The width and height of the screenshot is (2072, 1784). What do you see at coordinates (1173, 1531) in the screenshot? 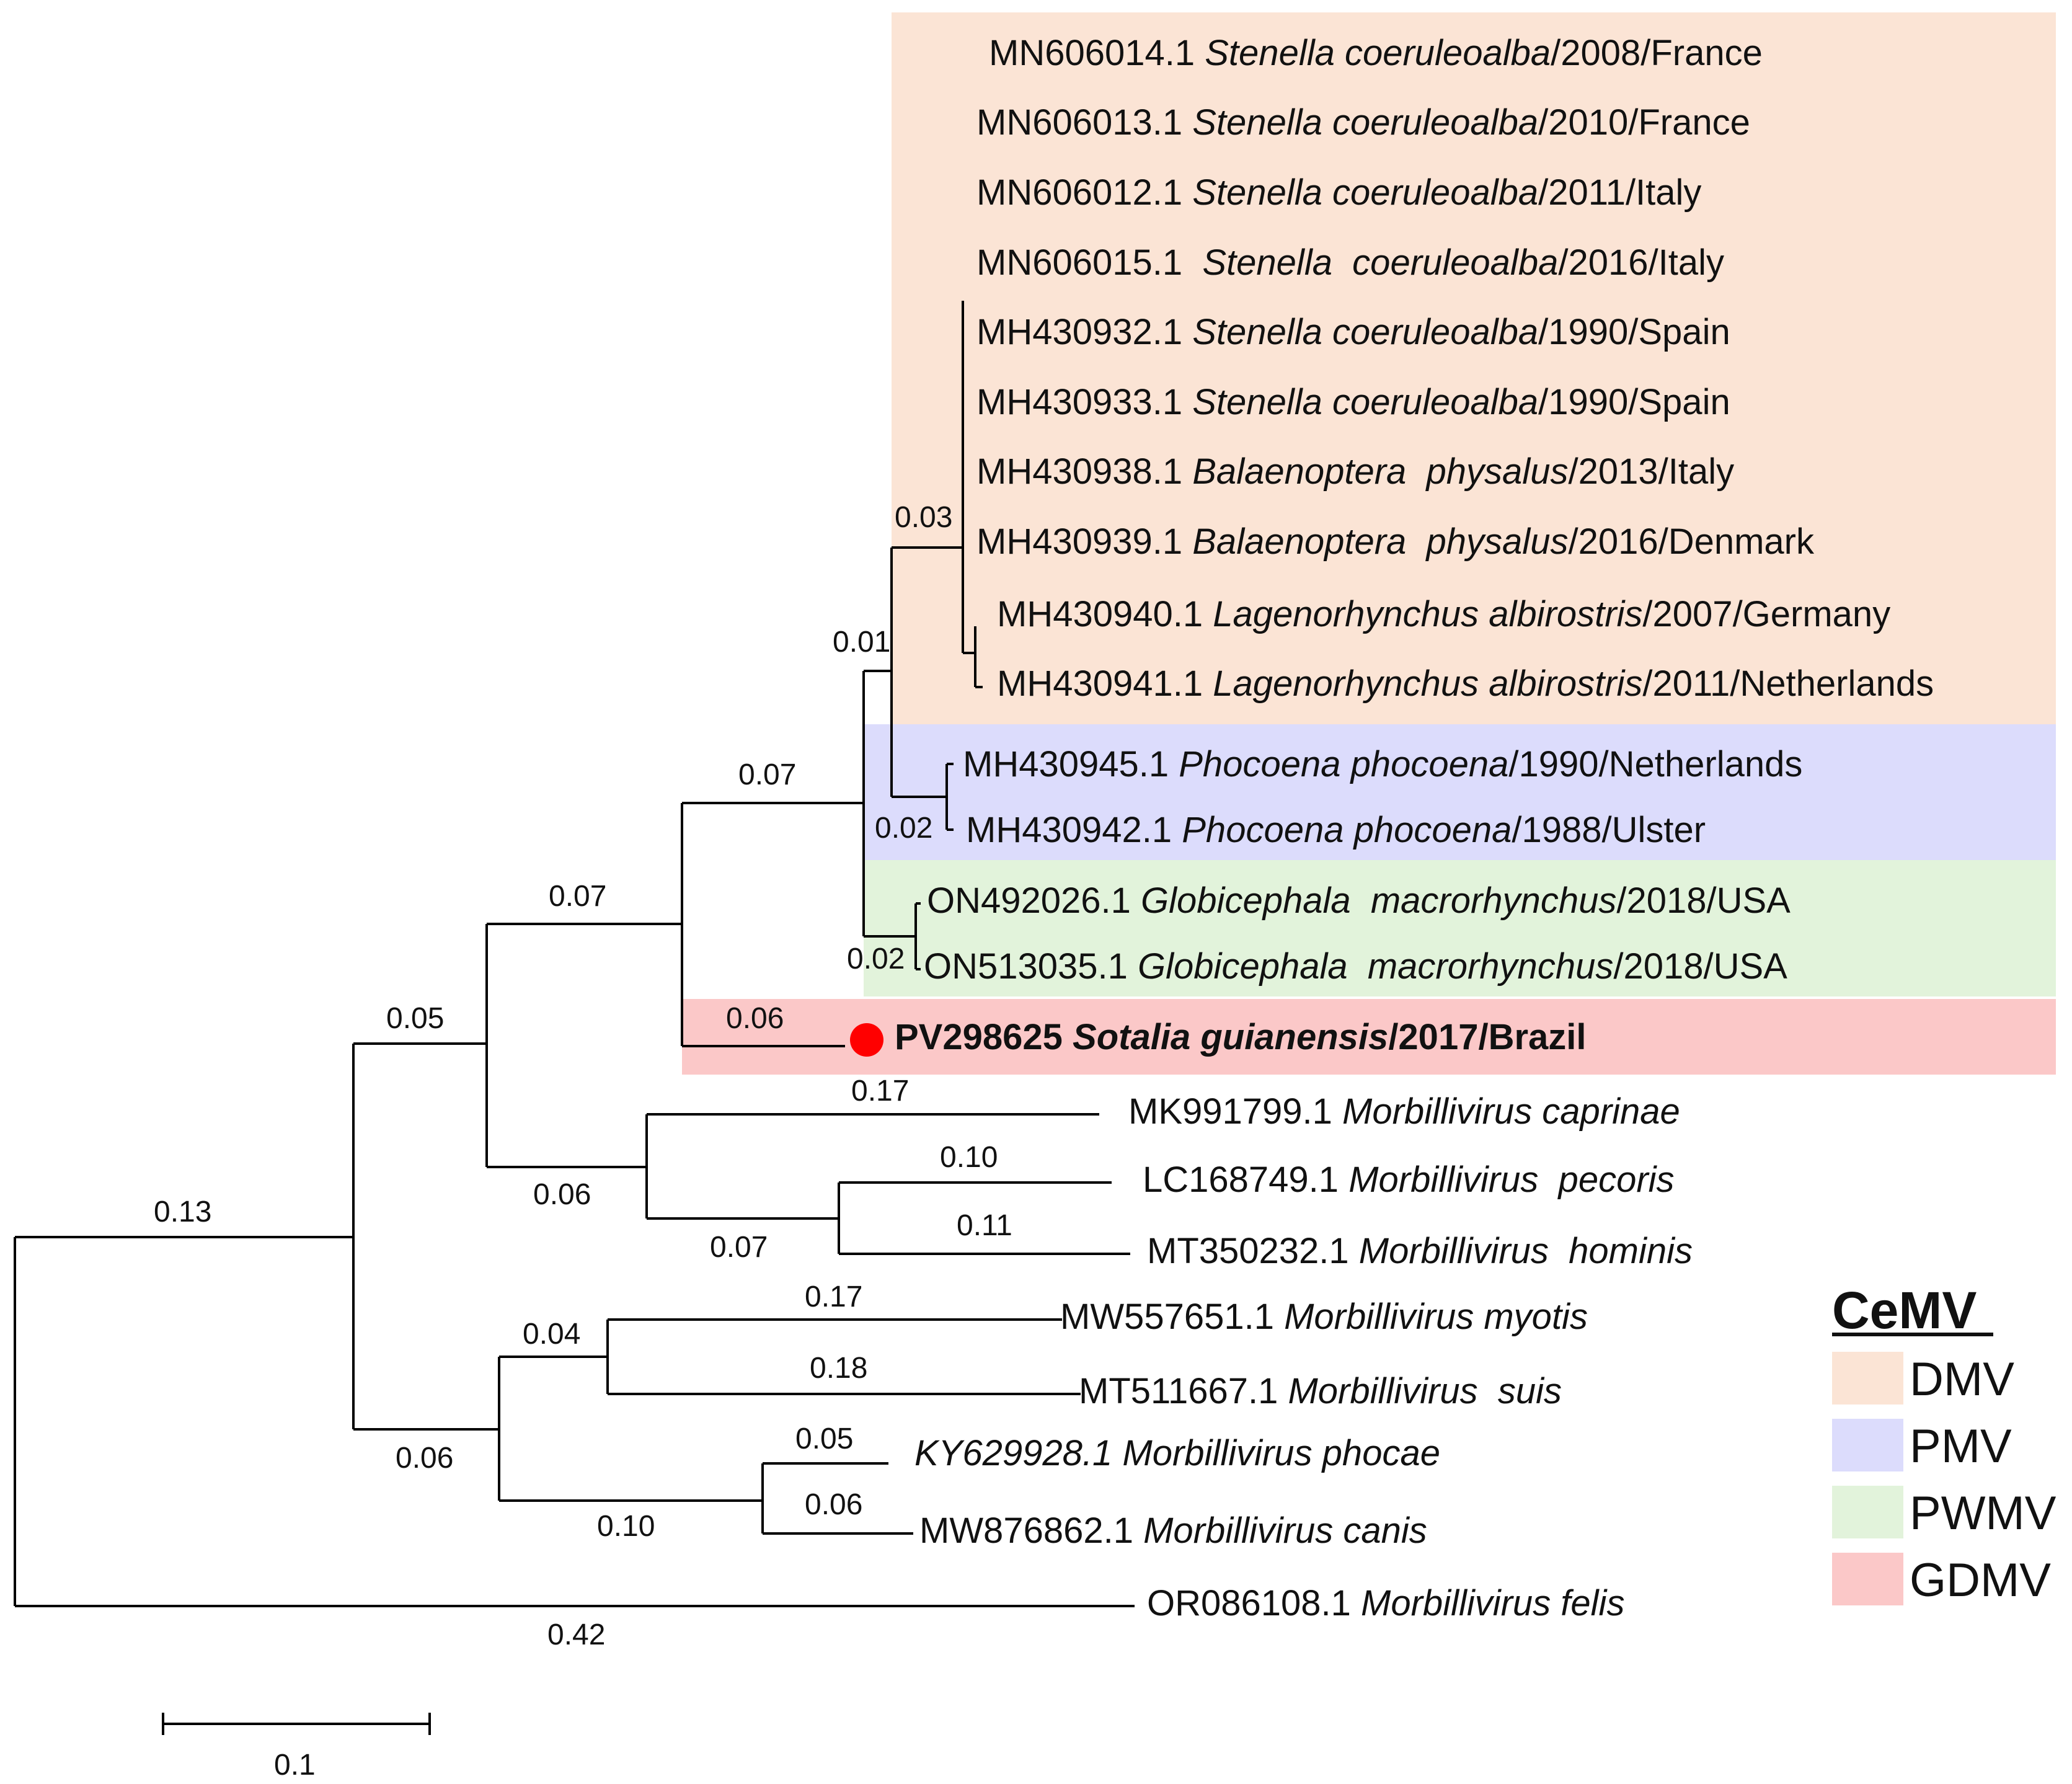
I see `taxon-label: MW876862.1 Morbillivirus canis` at bounding box center [1173, 1531].